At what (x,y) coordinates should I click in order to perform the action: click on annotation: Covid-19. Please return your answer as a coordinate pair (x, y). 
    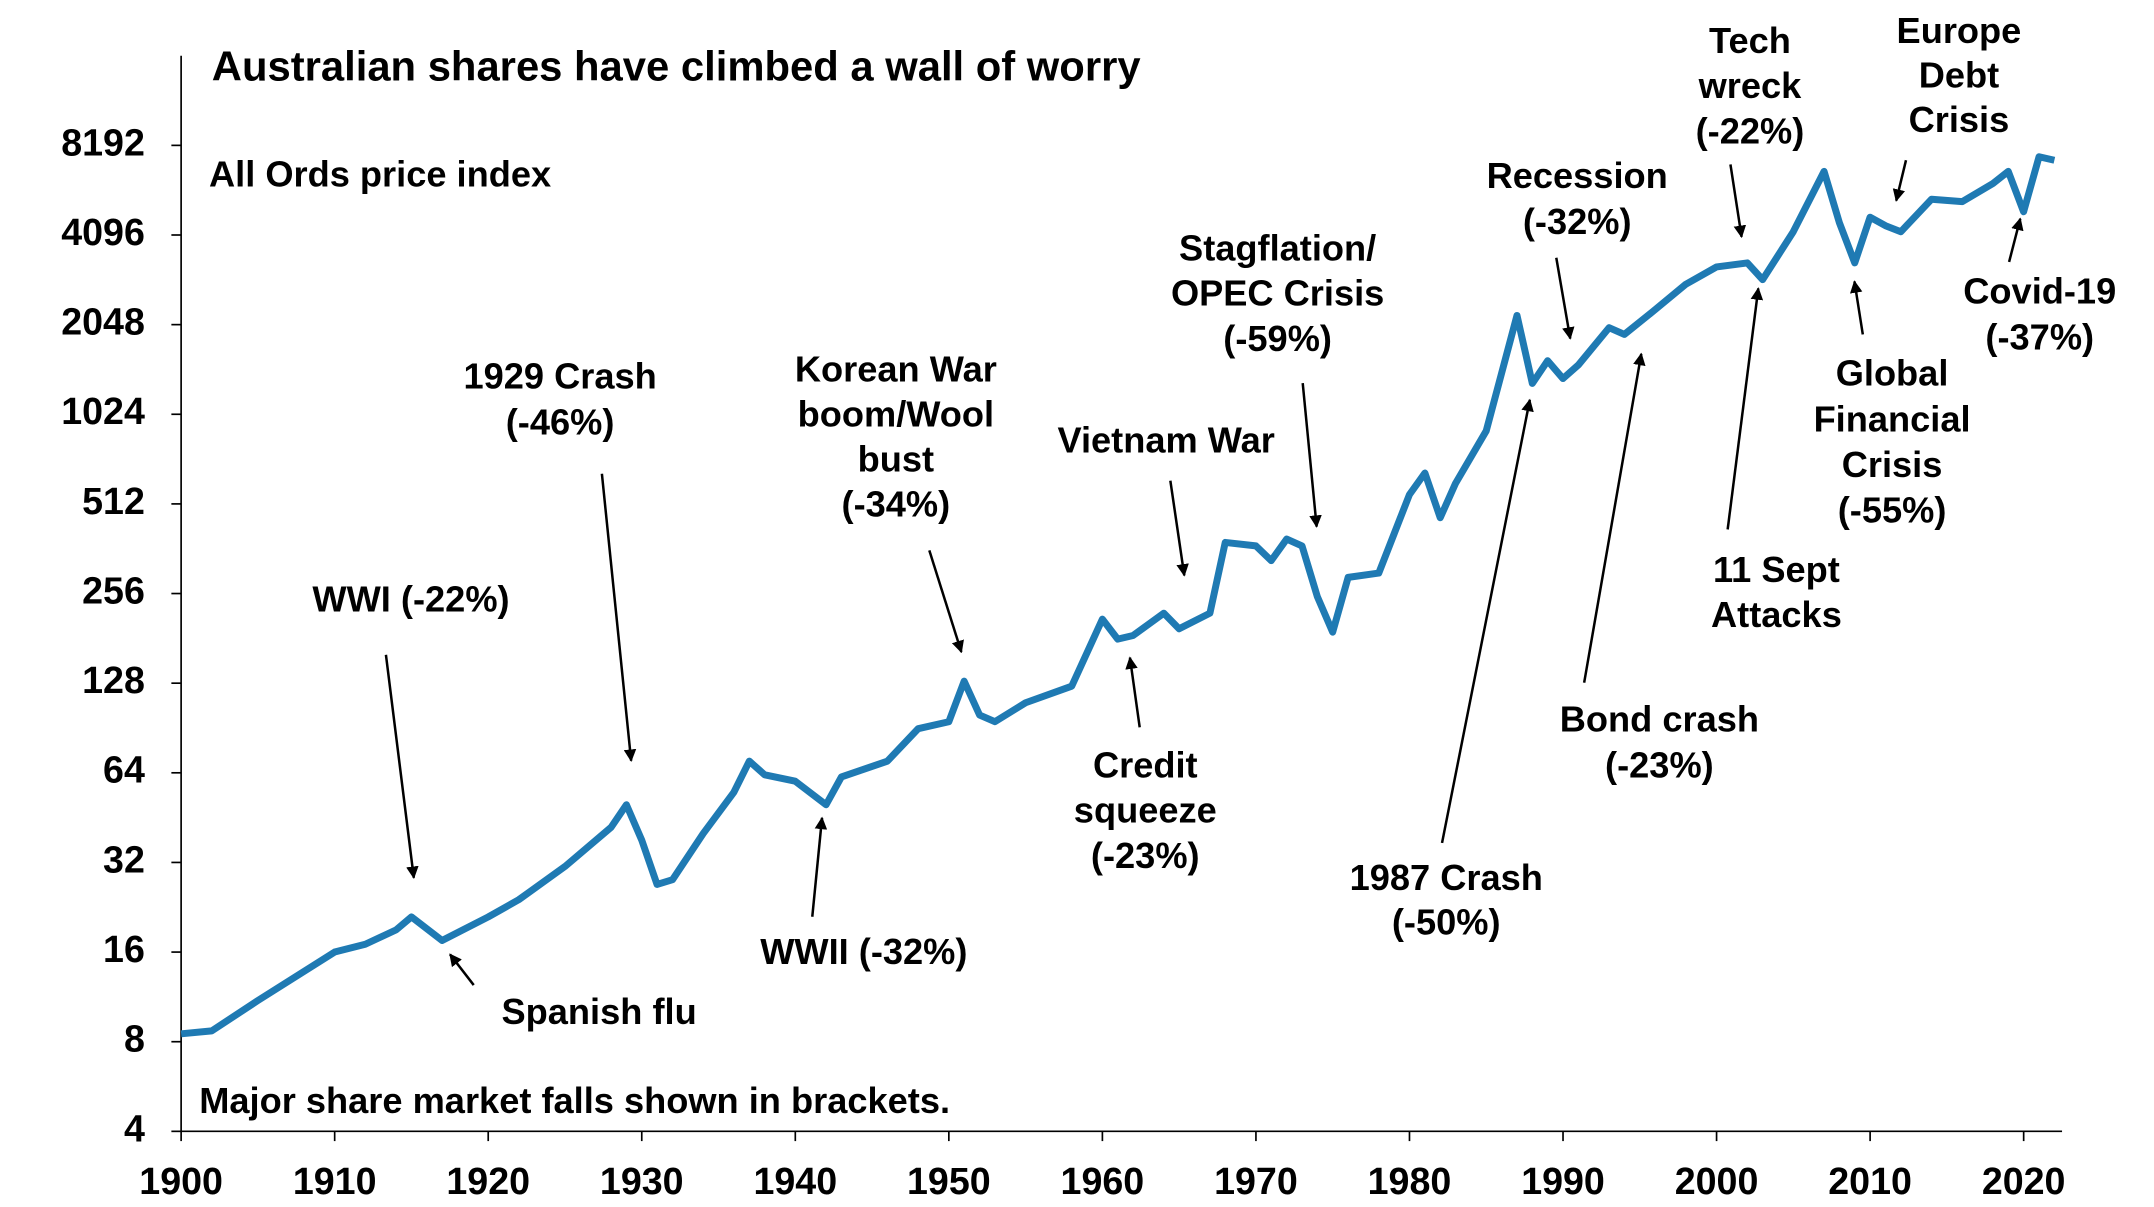
    Looking at the image, I should click on (2039, 291).